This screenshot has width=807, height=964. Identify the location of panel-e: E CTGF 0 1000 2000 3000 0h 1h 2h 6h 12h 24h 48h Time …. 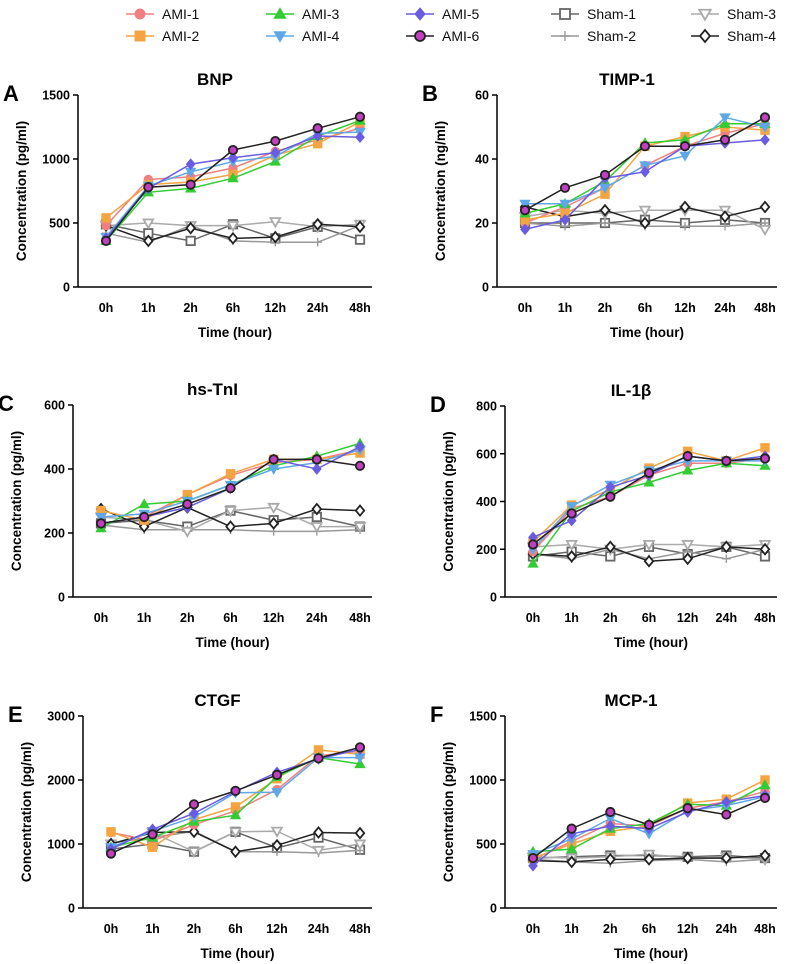
(190, 826).